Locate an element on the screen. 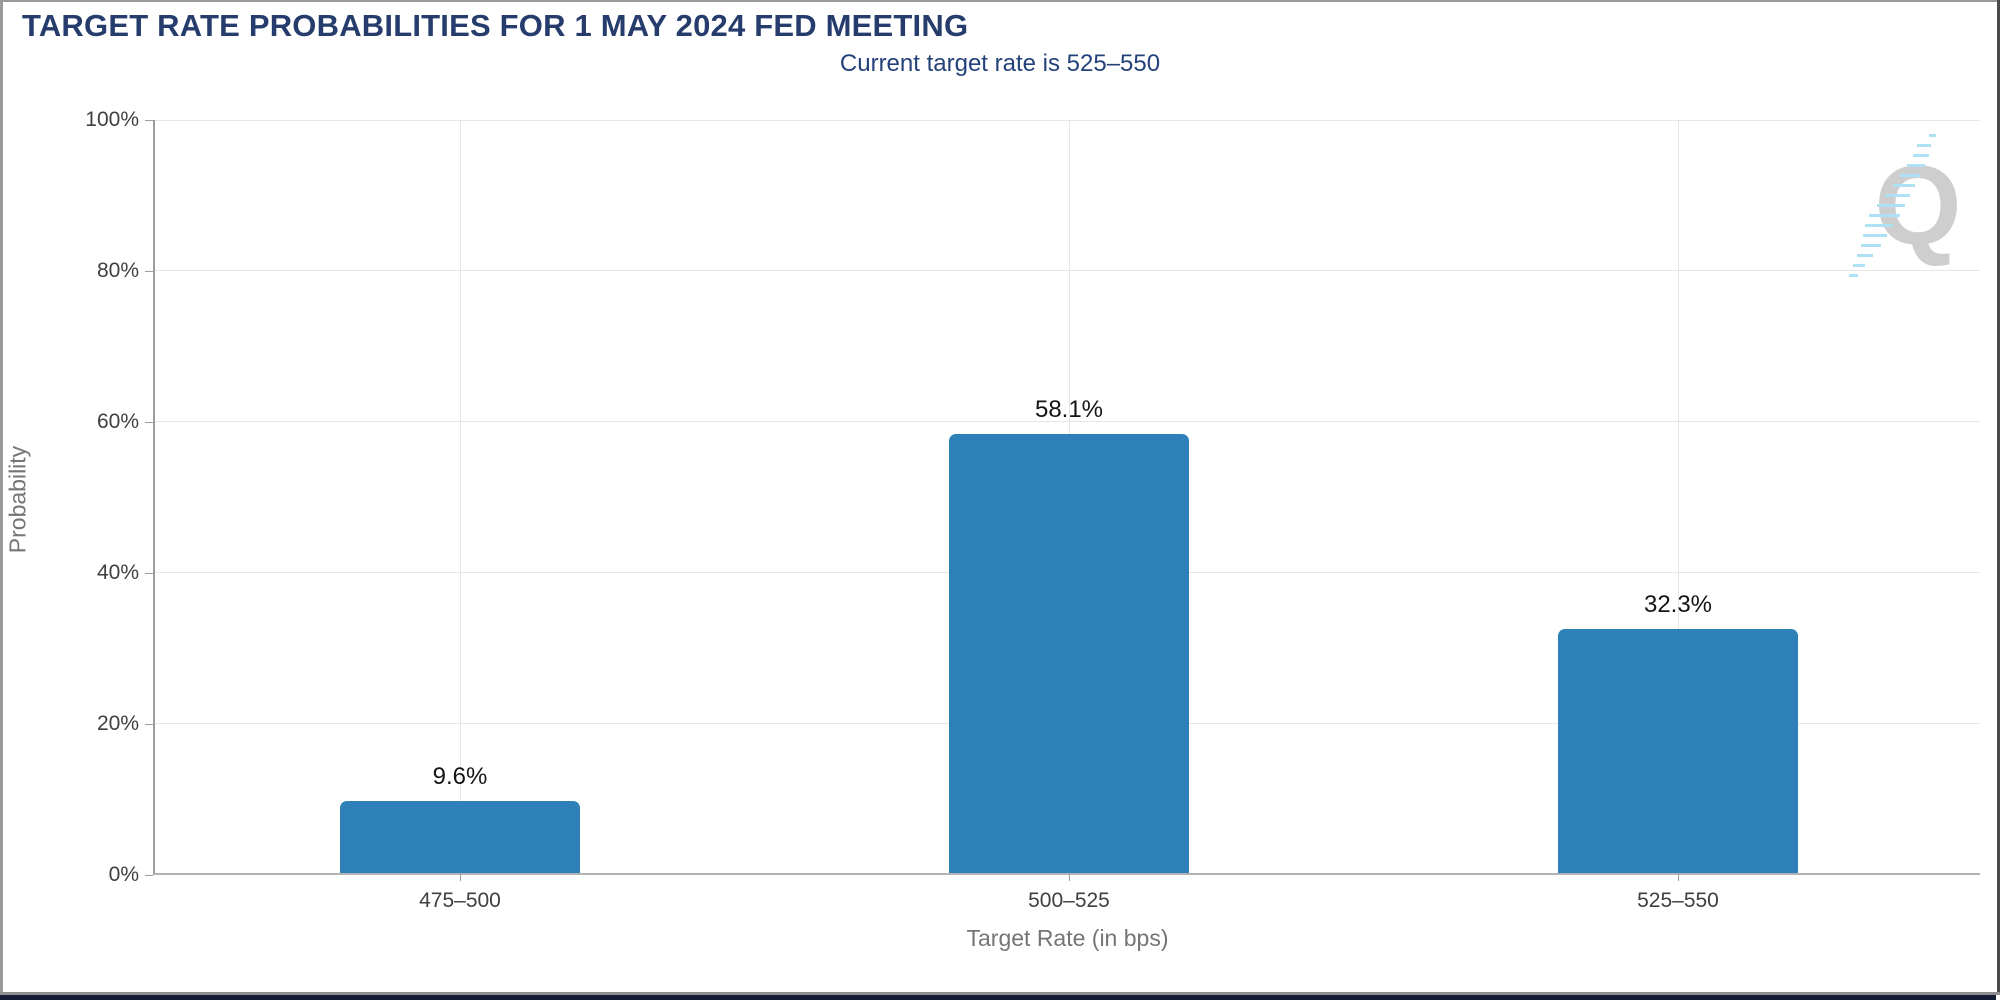 The width and height of the screenshot is (2000, 1000). h-gridline-60% is located at coordinates (1067, 421).